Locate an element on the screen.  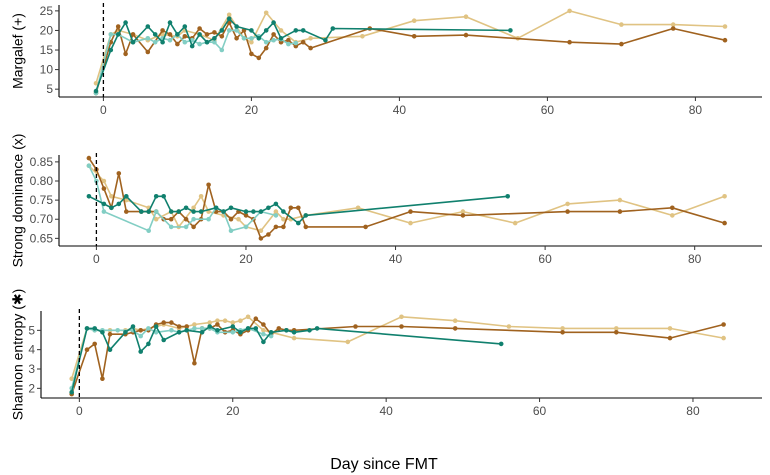
strong-dominance-series-1-line is located at coordinates (406, 198).